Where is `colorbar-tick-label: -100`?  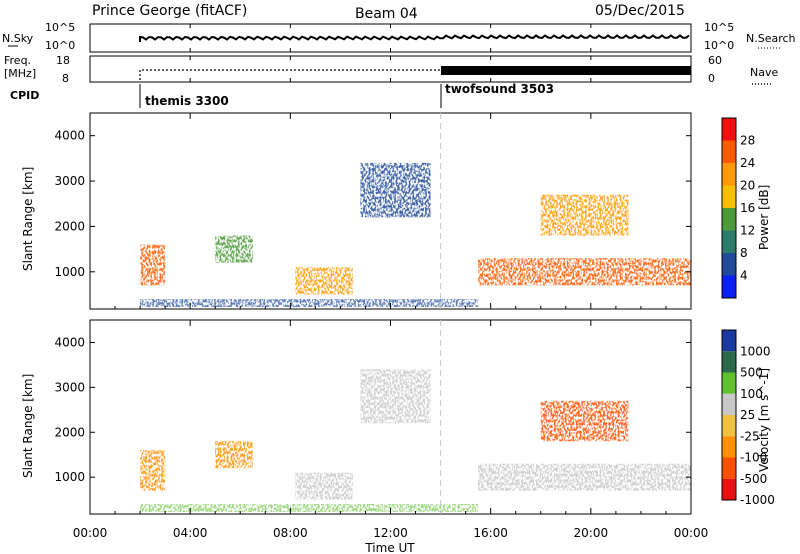 colorbar-tick-label: -100 is located at coordinates (753, 458).